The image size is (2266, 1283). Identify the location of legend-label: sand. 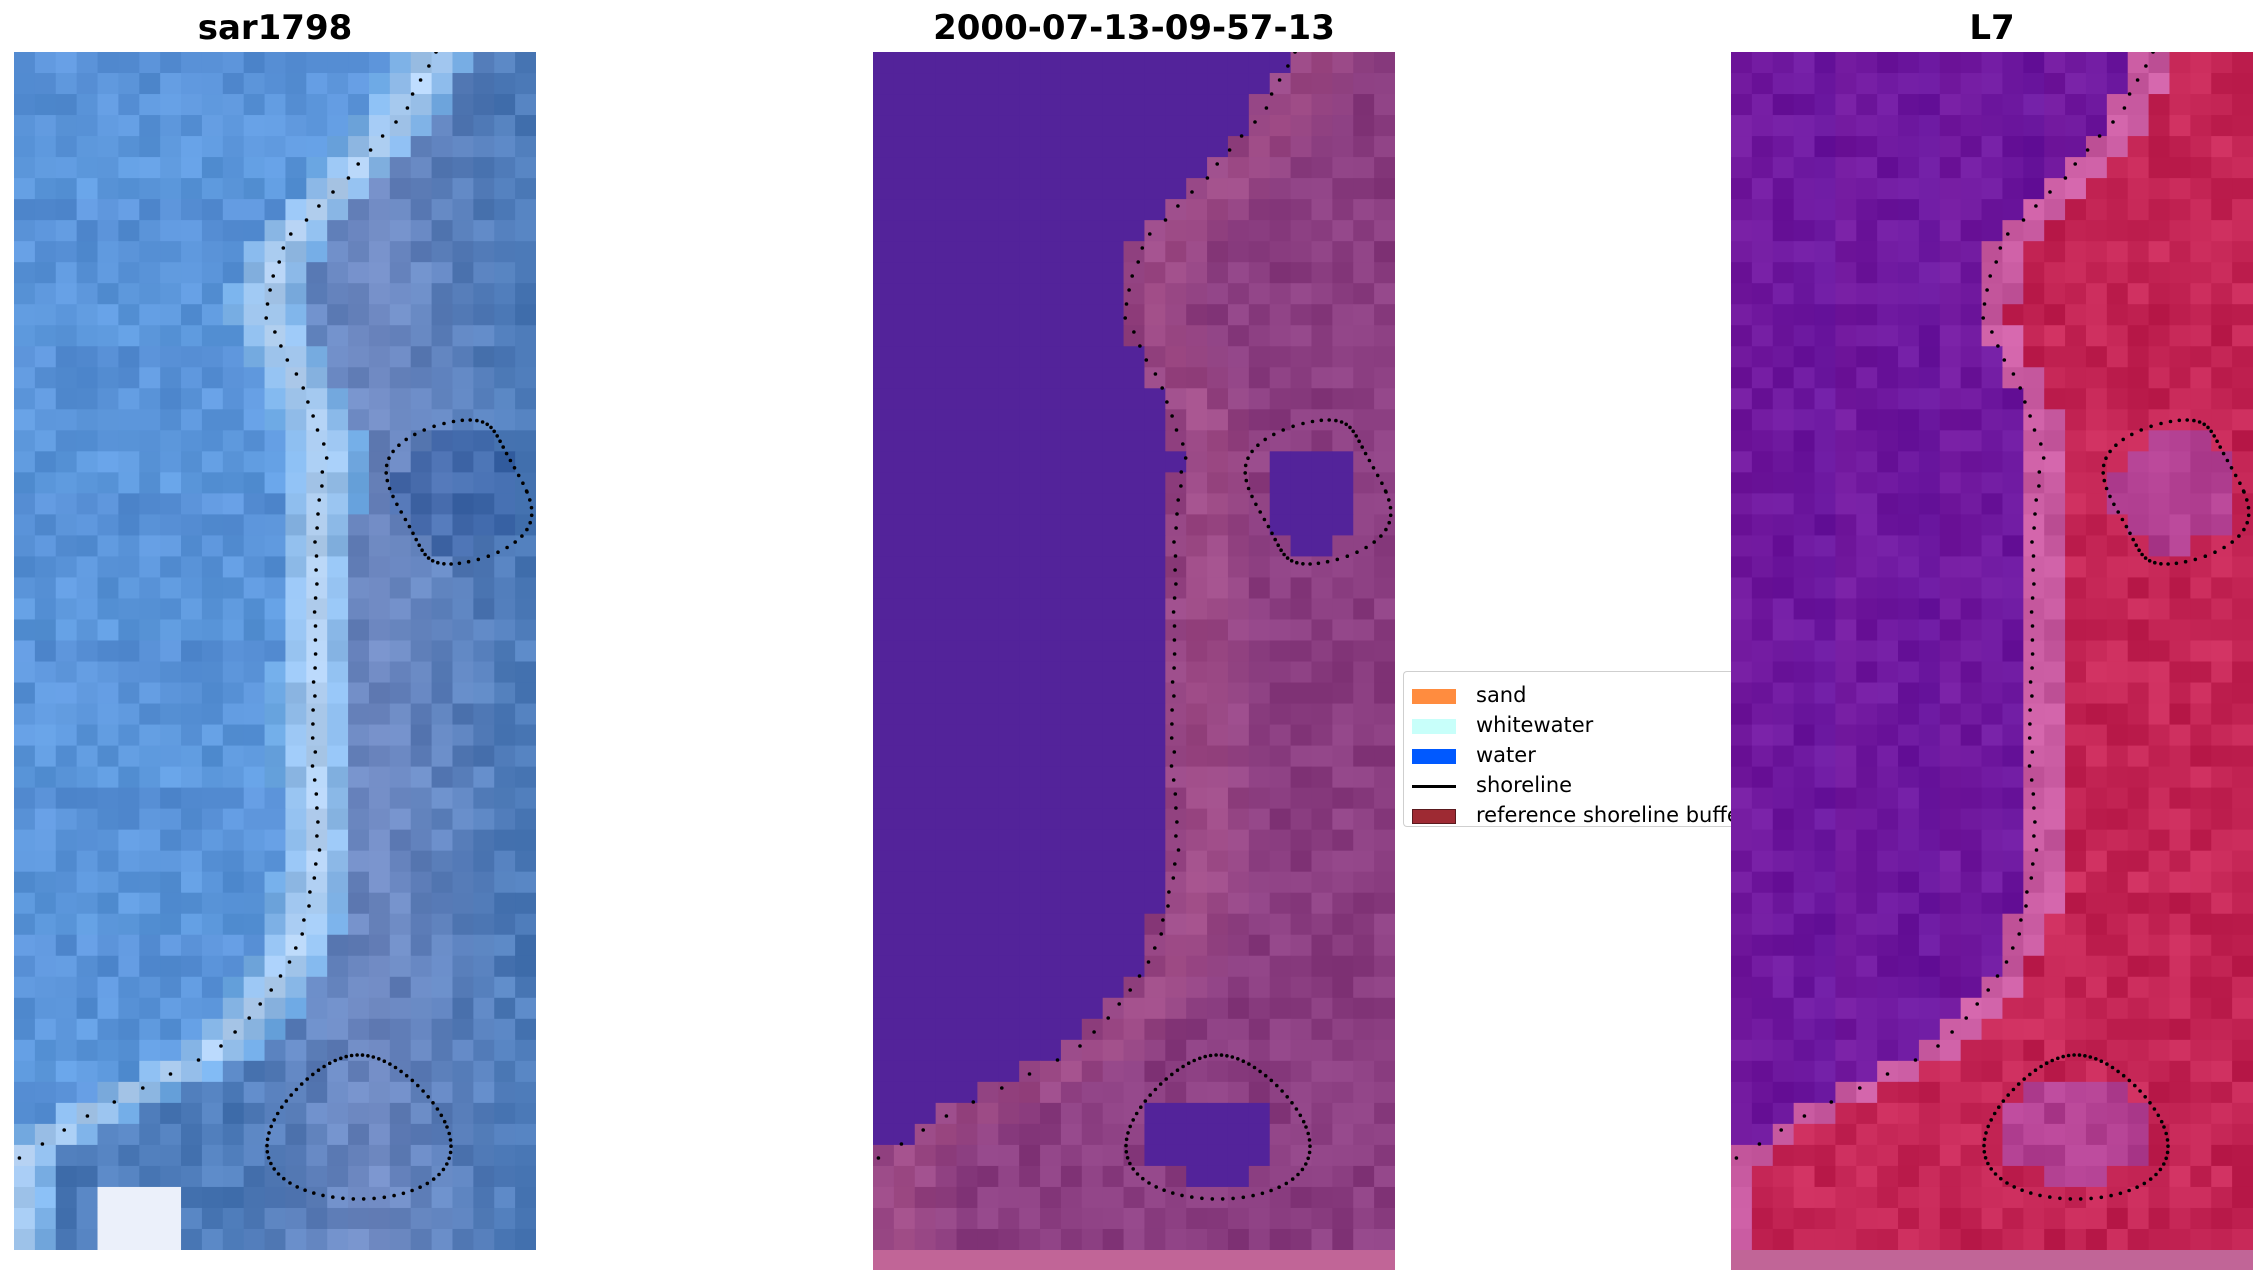
(1501, 695).